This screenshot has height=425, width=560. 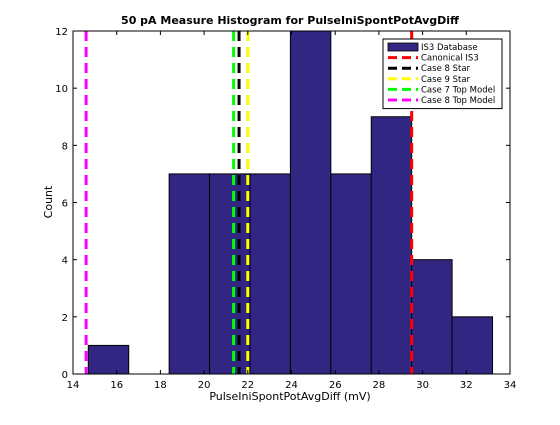 What do you see at coordinates (116, 385) in the screenshot?
I see `x-tick-label: 16` at bounding box center [116, 385].